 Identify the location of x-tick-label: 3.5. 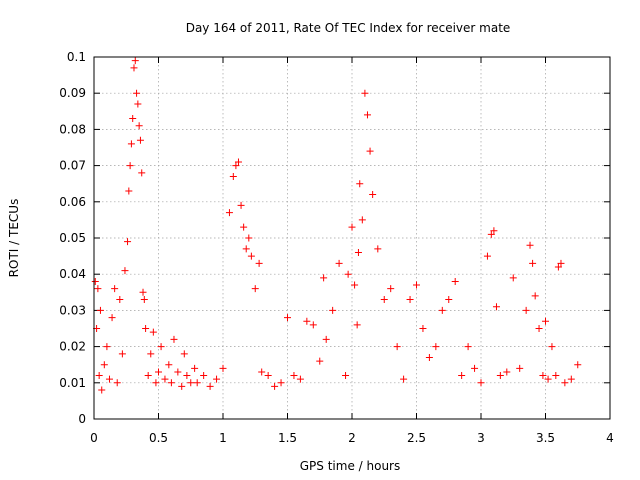
(545, 438).